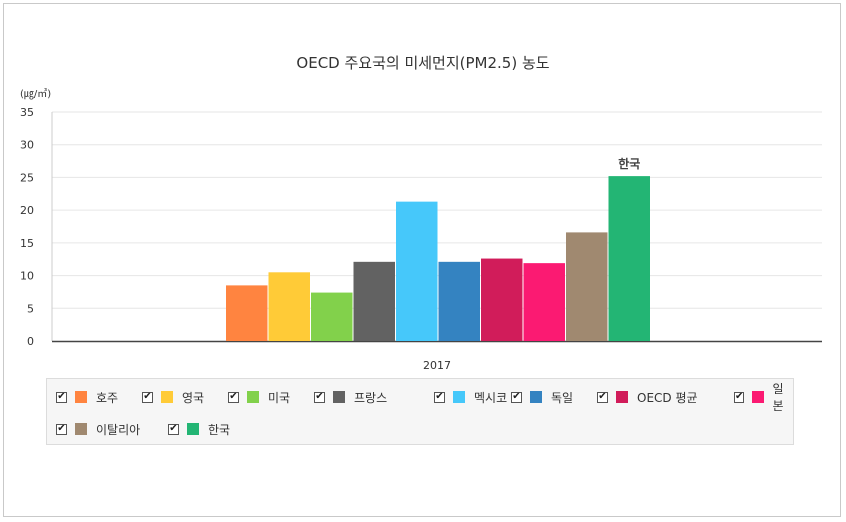  I want to click on legend-label: OECD 평균, so click(667, 397).